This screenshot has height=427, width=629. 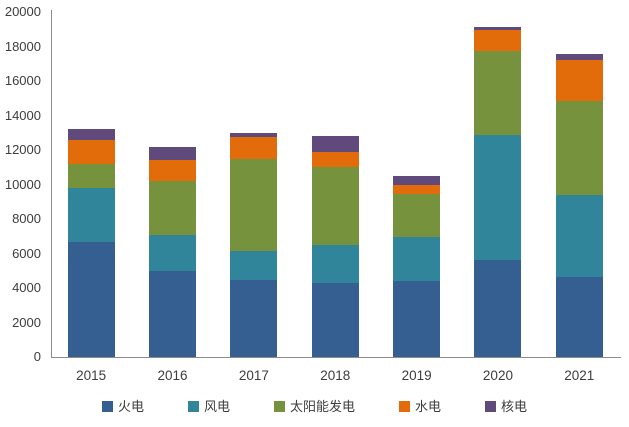 What do you see at coordinates (193, 406) in the screenshot?
I see `legend-marker-wind` at bounding box center [193, 406].